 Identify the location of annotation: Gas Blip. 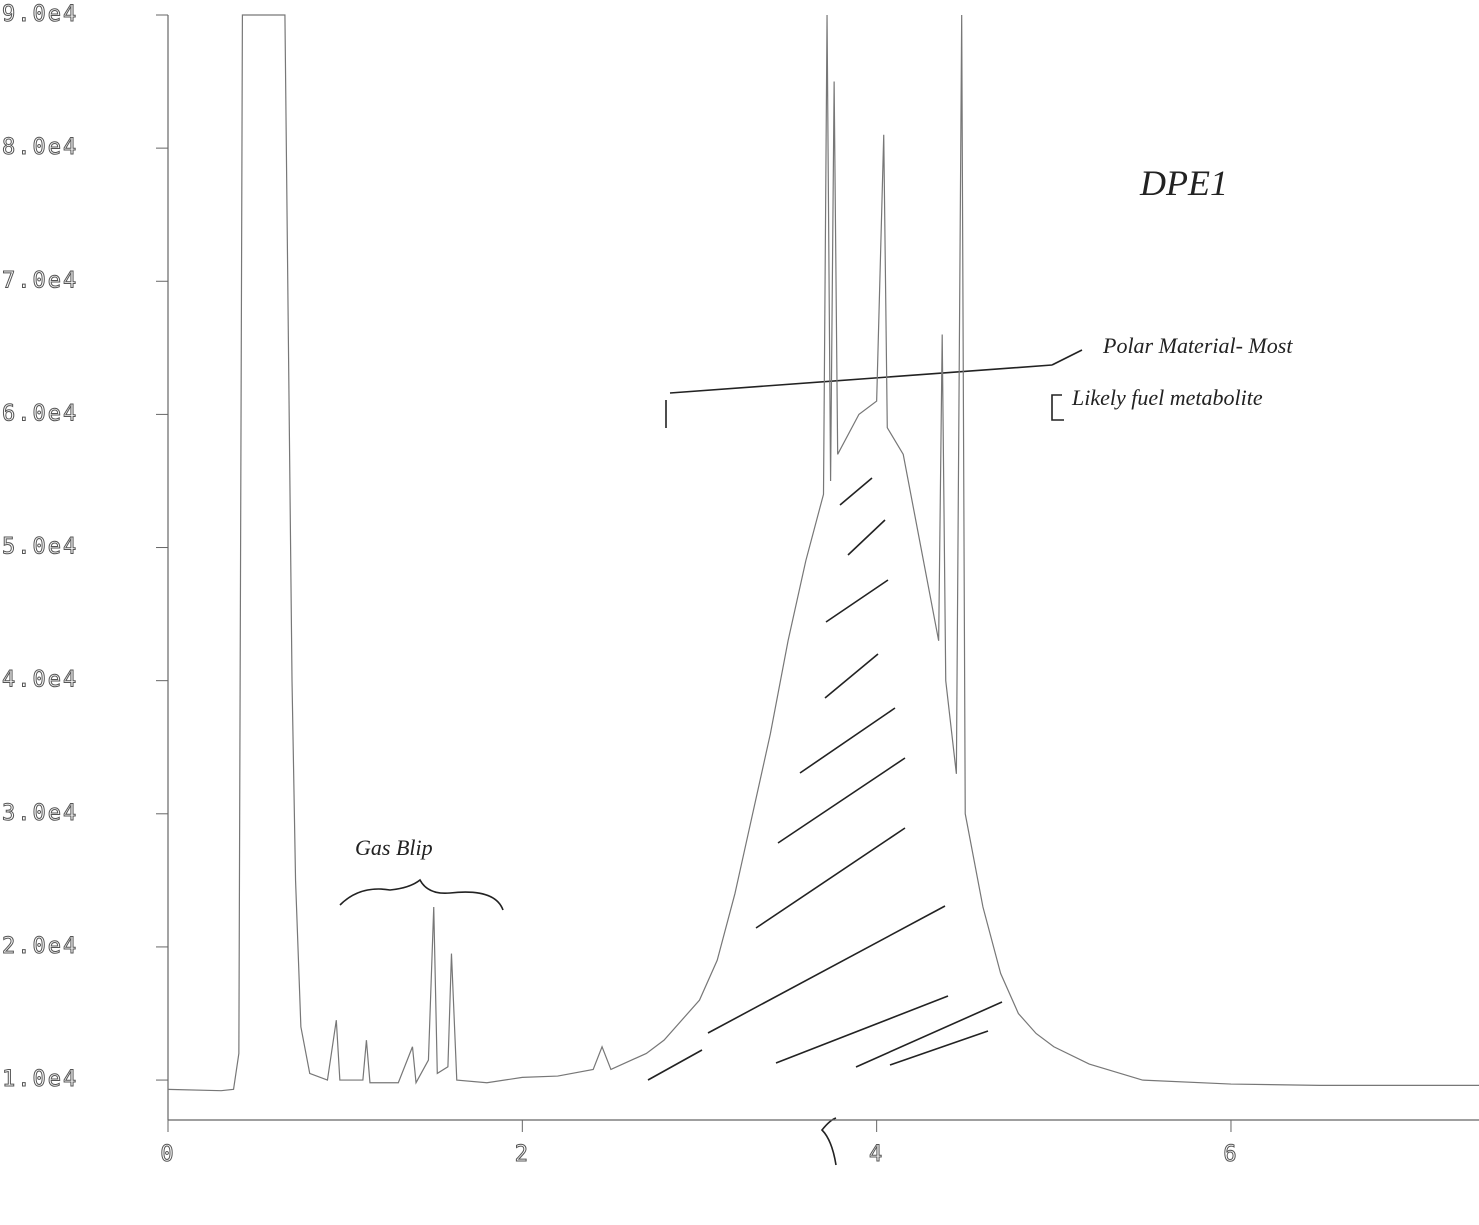
(394, 847).